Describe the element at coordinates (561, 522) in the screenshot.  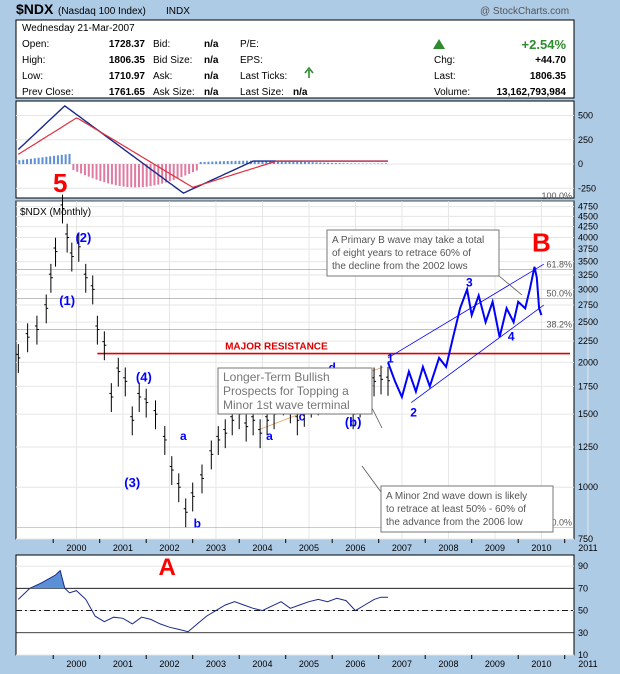
I see `fib-level-label: 0.0%` at that location.